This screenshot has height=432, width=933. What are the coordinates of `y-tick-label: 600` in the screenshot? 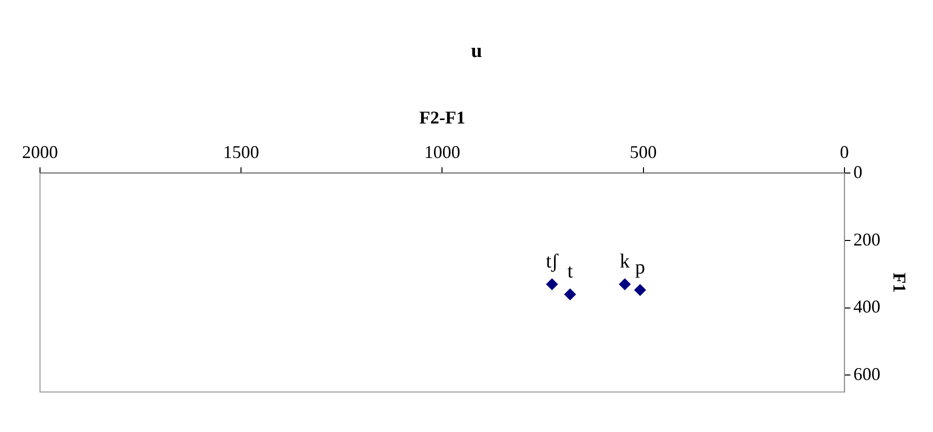 It's located at (866, 374).